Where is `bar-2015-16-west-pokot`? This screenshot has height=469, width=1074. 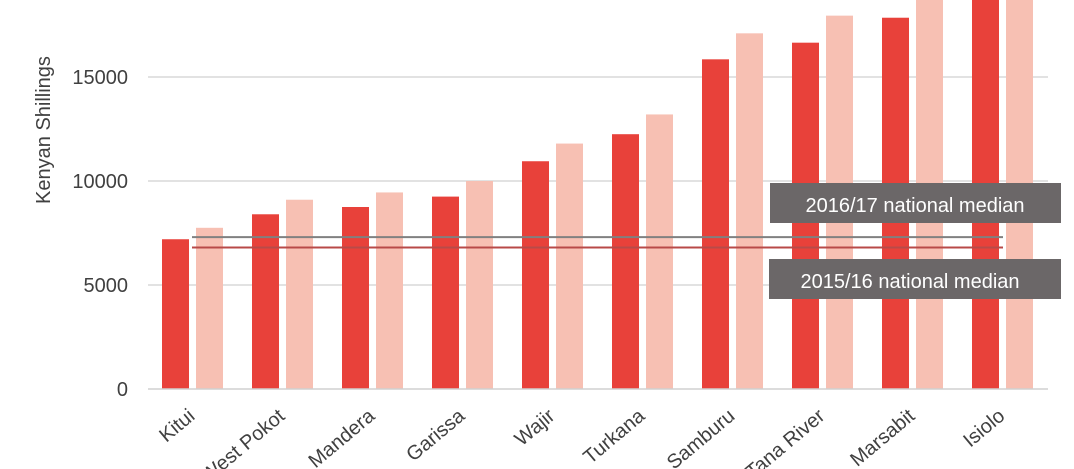 bar-2015-16-west-pokot is located at coordinates (265, 301).